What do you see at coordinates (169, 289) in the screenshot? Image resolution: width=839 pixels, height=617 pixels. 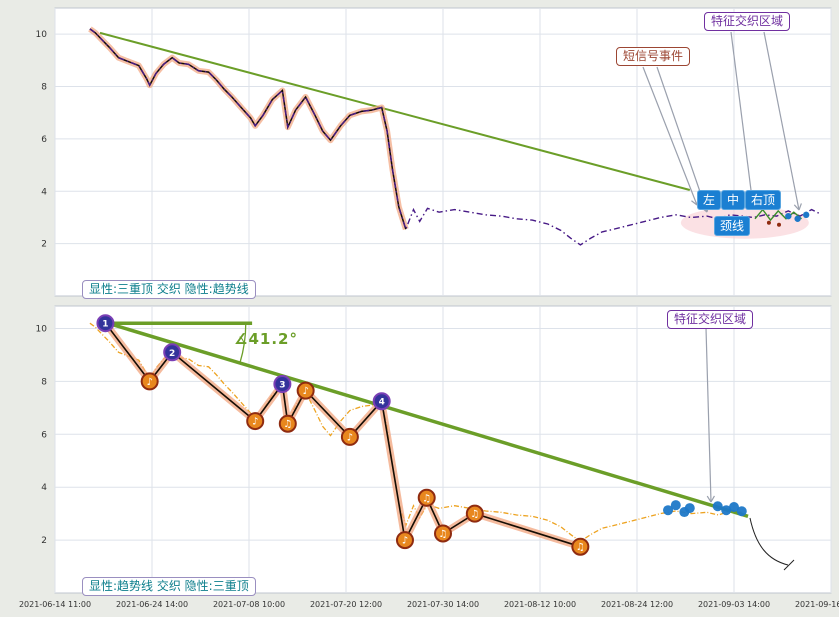 I see `top-chart-caption: 显性:三重顶 交织 隐性:趋势线` at bounding box center [169, 289].